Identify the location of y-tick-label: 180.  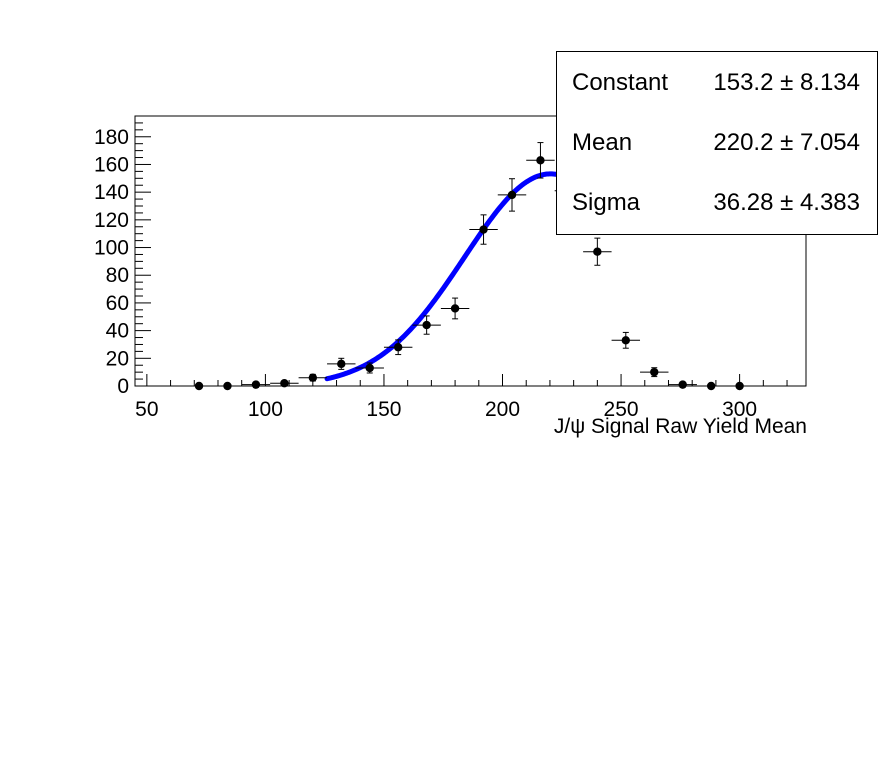
(111, 137).